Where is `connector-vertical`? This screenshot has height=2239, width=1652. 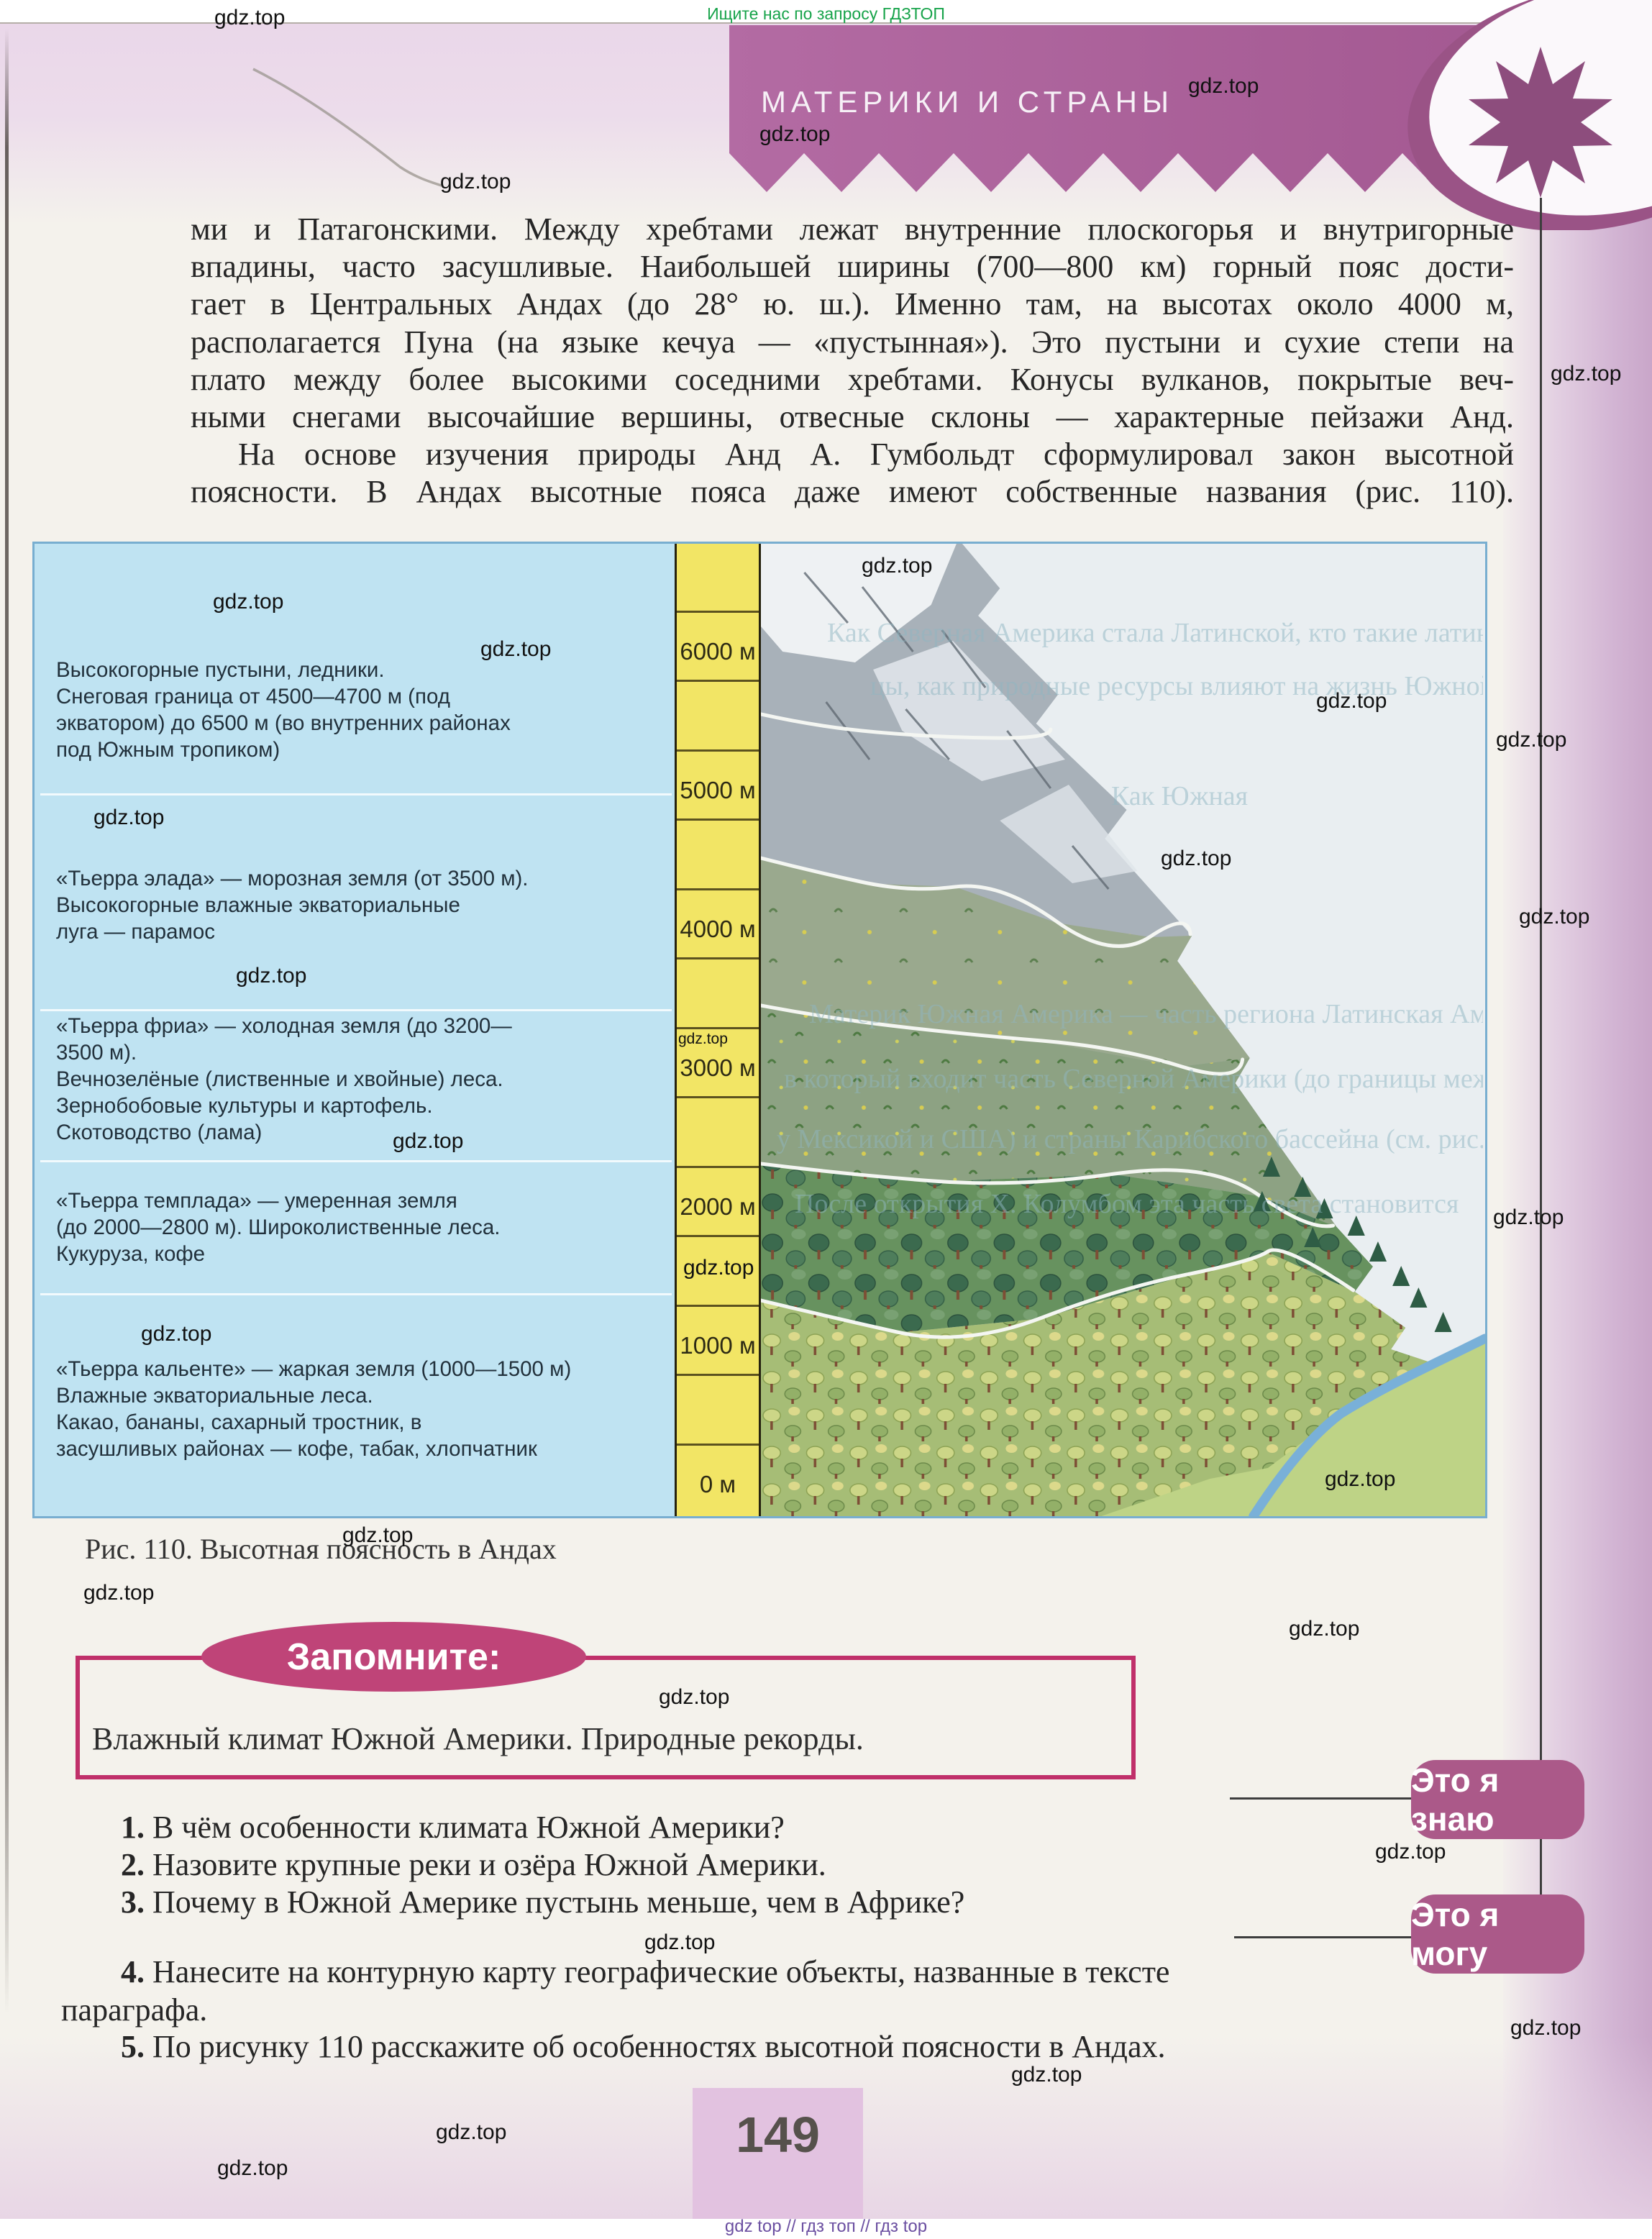 connector-vertical is located at coordinates (1541, 979).